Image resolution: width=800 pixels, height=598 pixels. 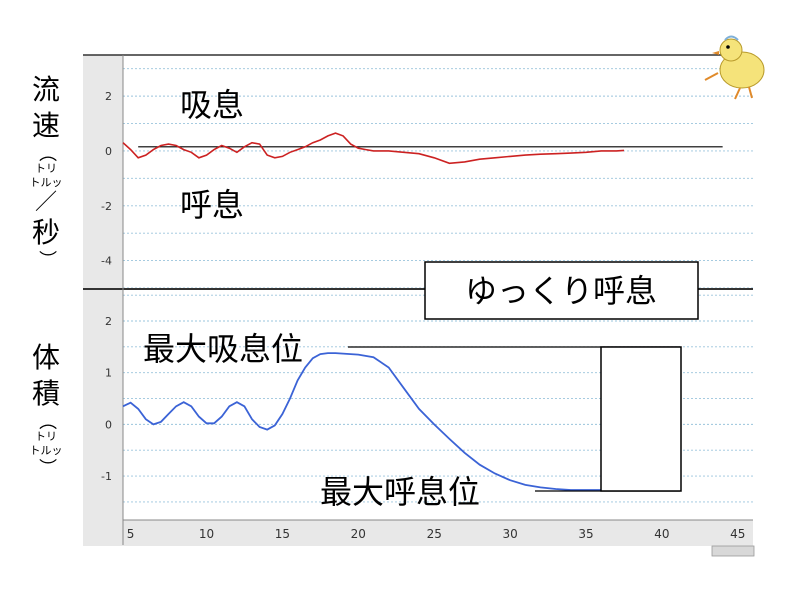 I want to click on flow-ytick-label: 2, so click(x=108, y=96).